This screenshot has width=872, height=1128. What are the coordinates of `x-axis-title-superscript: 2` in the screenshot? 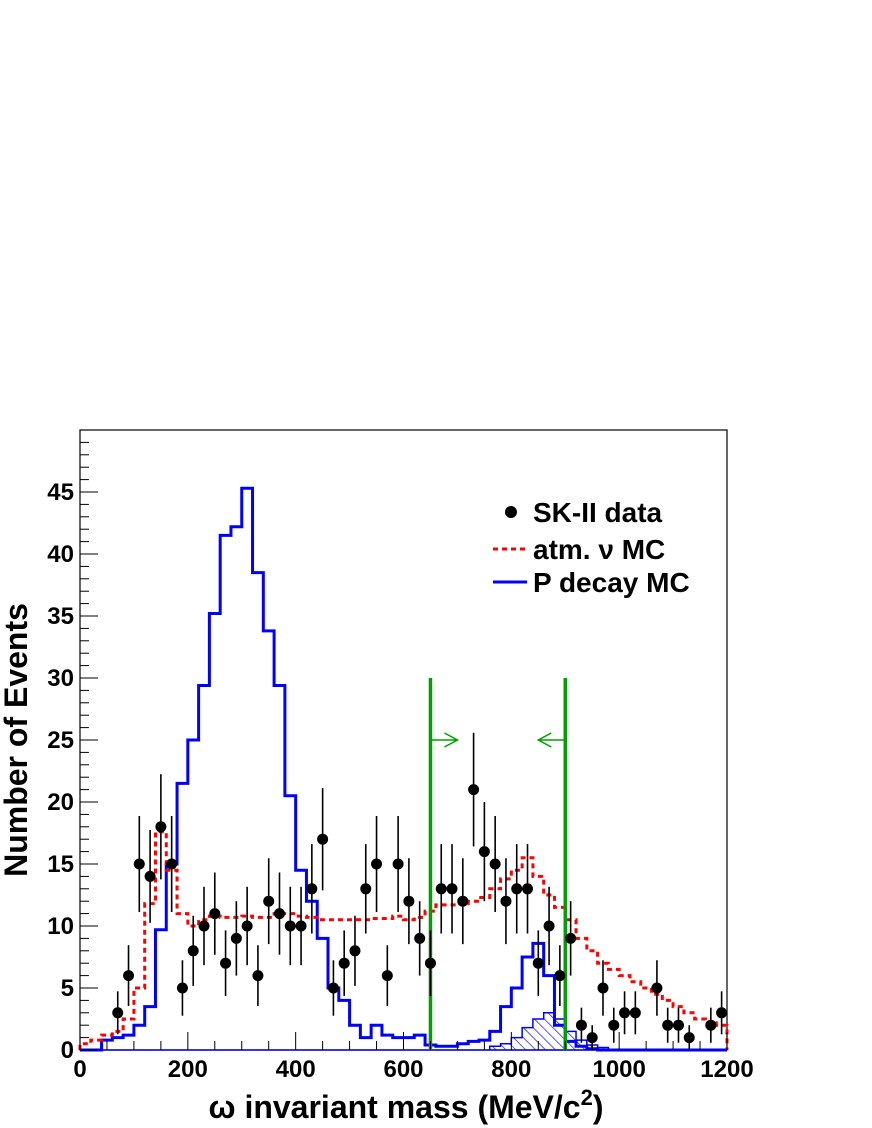 It's located at (587, 1097).